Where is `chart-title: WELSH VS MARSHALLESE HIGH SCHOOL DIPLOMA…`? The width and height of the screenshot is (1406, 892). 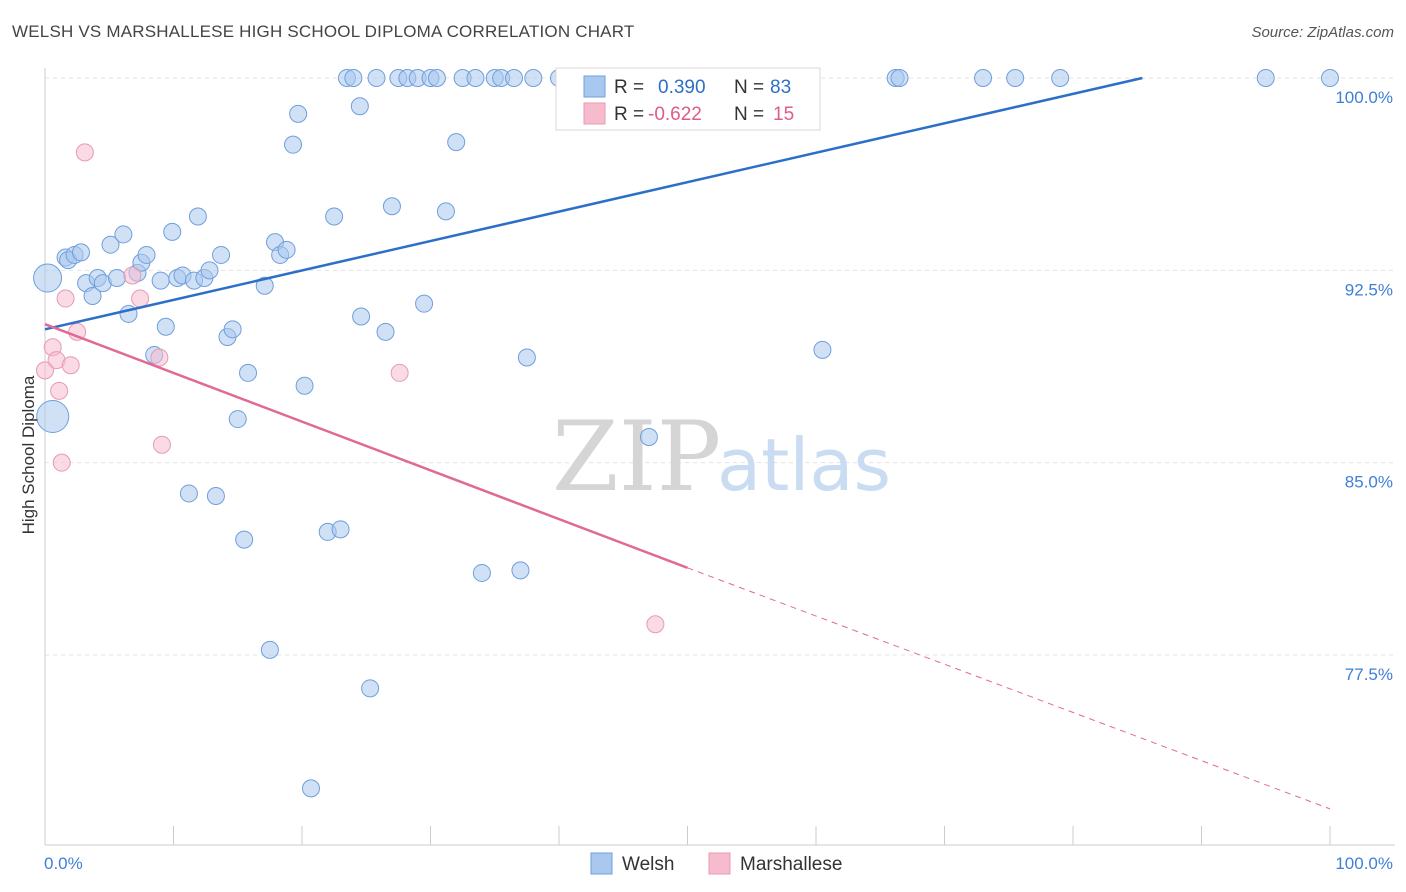
chart-title: WELSH VS MARSHALLESE HIGH SCHOOL DIPLOMA… is located at coordinates (323, 31).